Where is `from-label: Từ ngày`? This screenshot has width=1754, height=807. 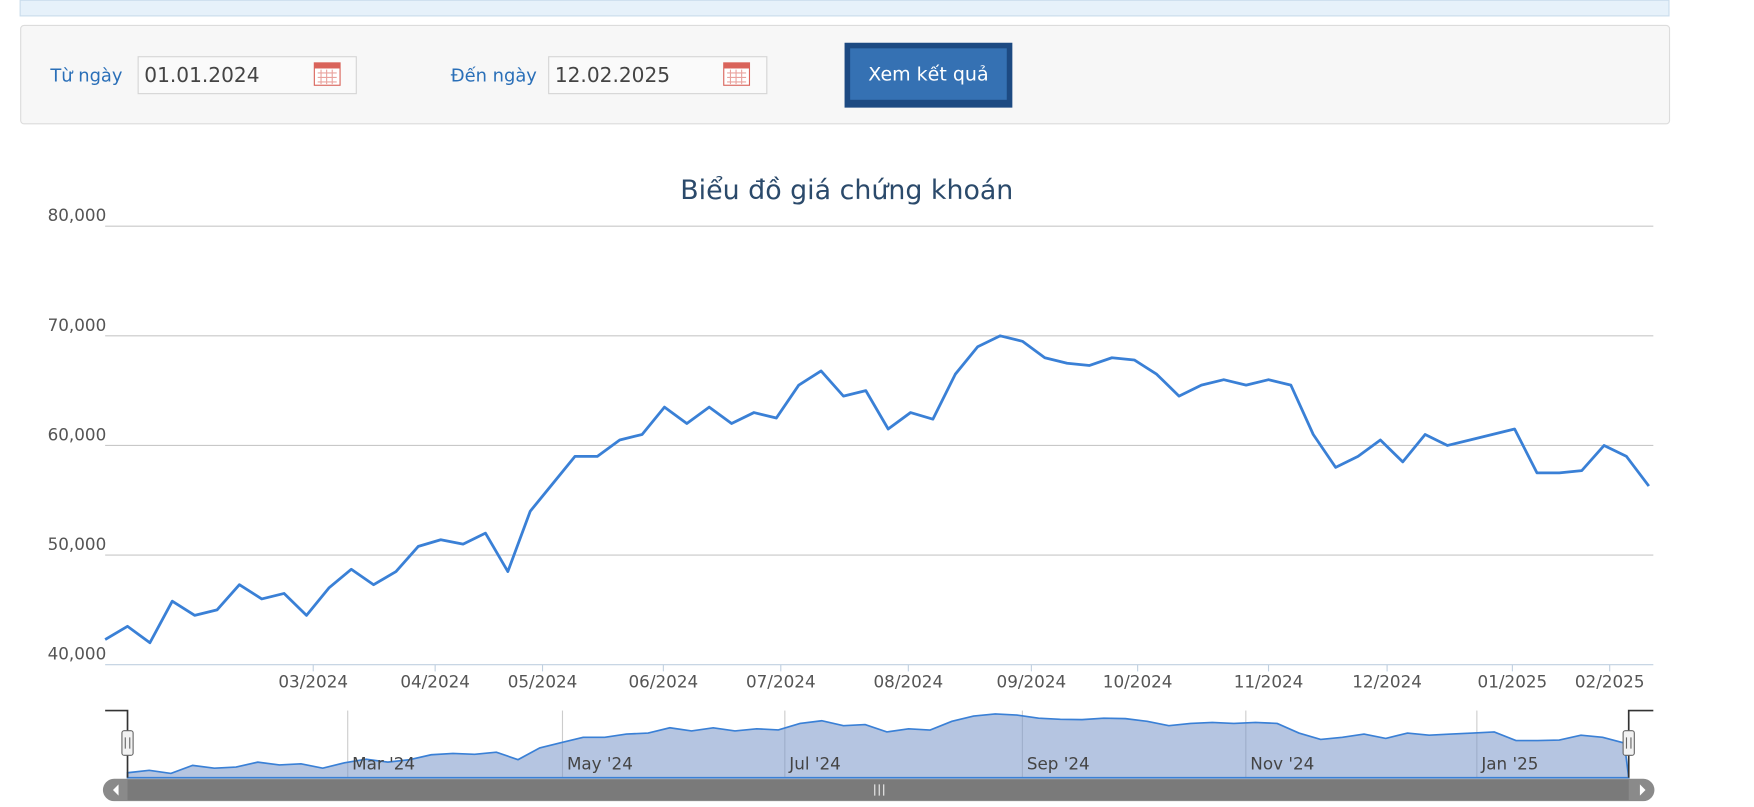
from-label: Từ ngày is located at coordinates (86, 75).